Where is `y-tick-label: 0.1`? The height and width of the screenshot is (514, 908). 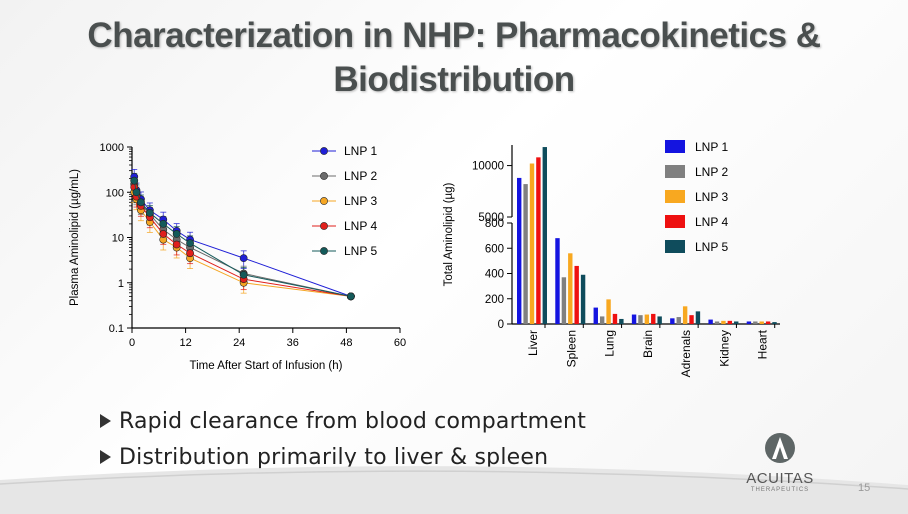
y-tick-label: 0.1 is located at coordinates (116, 329).